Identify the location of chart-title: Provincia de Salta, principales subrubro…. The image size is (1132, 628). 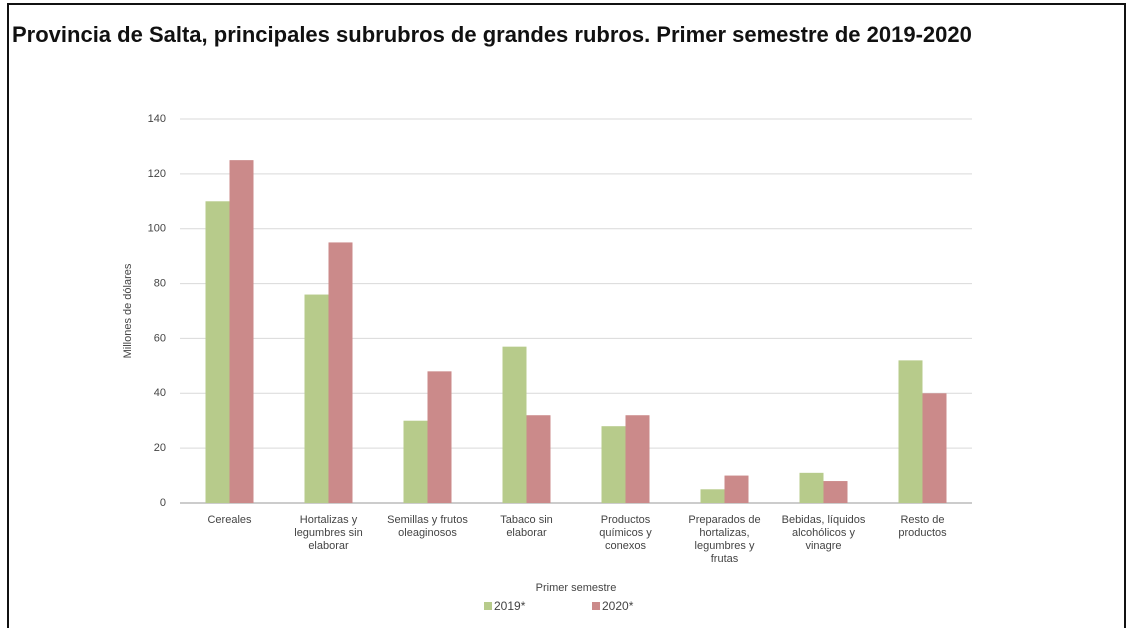
(492, 34).